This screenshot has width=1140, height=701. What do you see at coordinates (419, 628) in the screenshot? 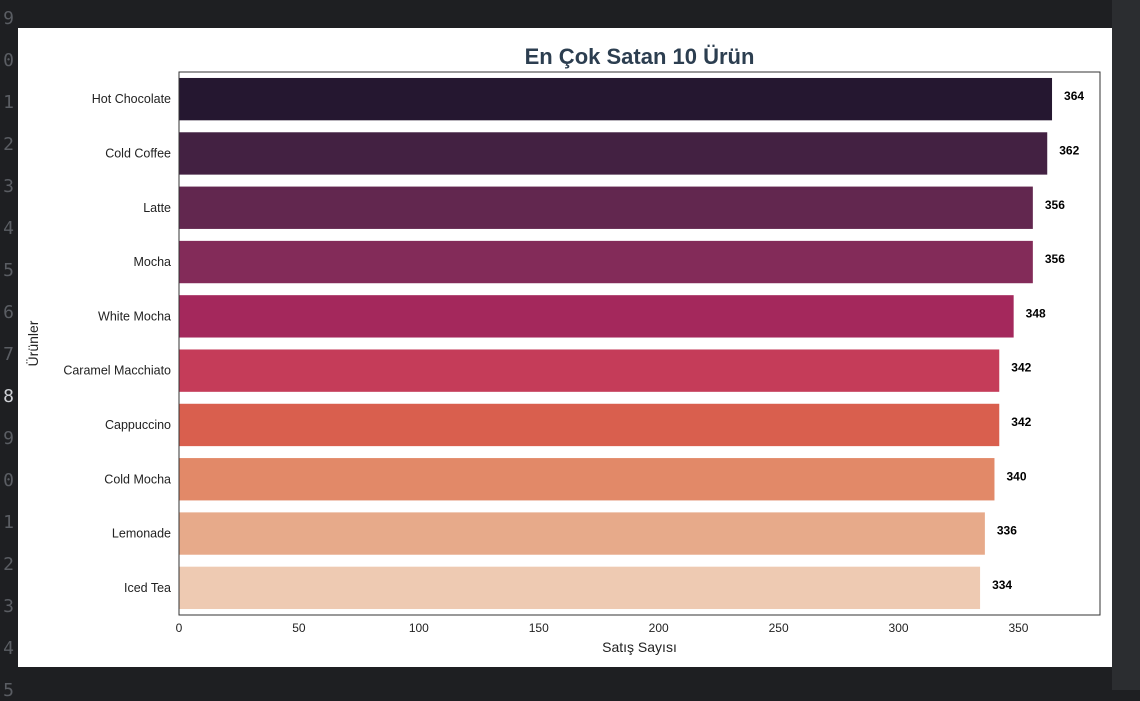
I see `x-tick-label: 100` at bounding box center [419, 628].